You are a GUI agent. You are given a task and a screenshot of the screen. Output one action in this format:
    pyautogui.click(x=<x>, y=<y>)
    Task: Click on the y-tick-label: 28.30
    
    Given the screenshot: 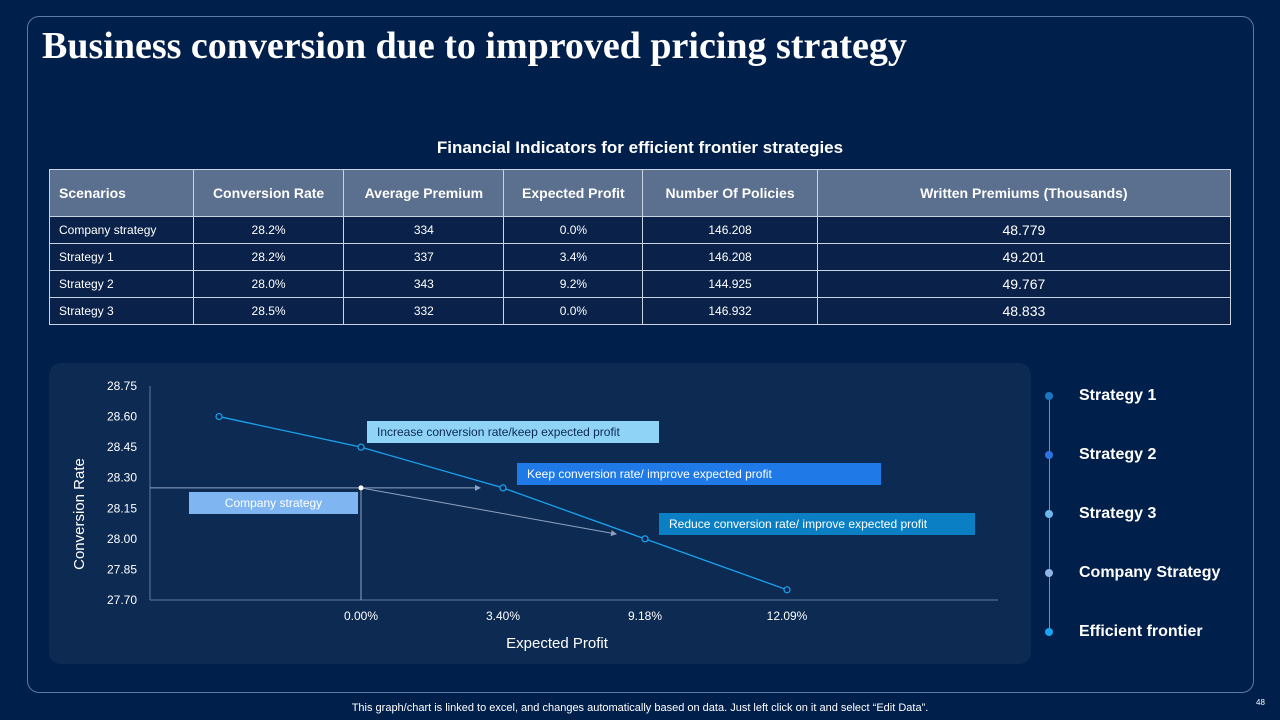 What is the action you would take?
    pyautogui.click(x=122, y=478)
    